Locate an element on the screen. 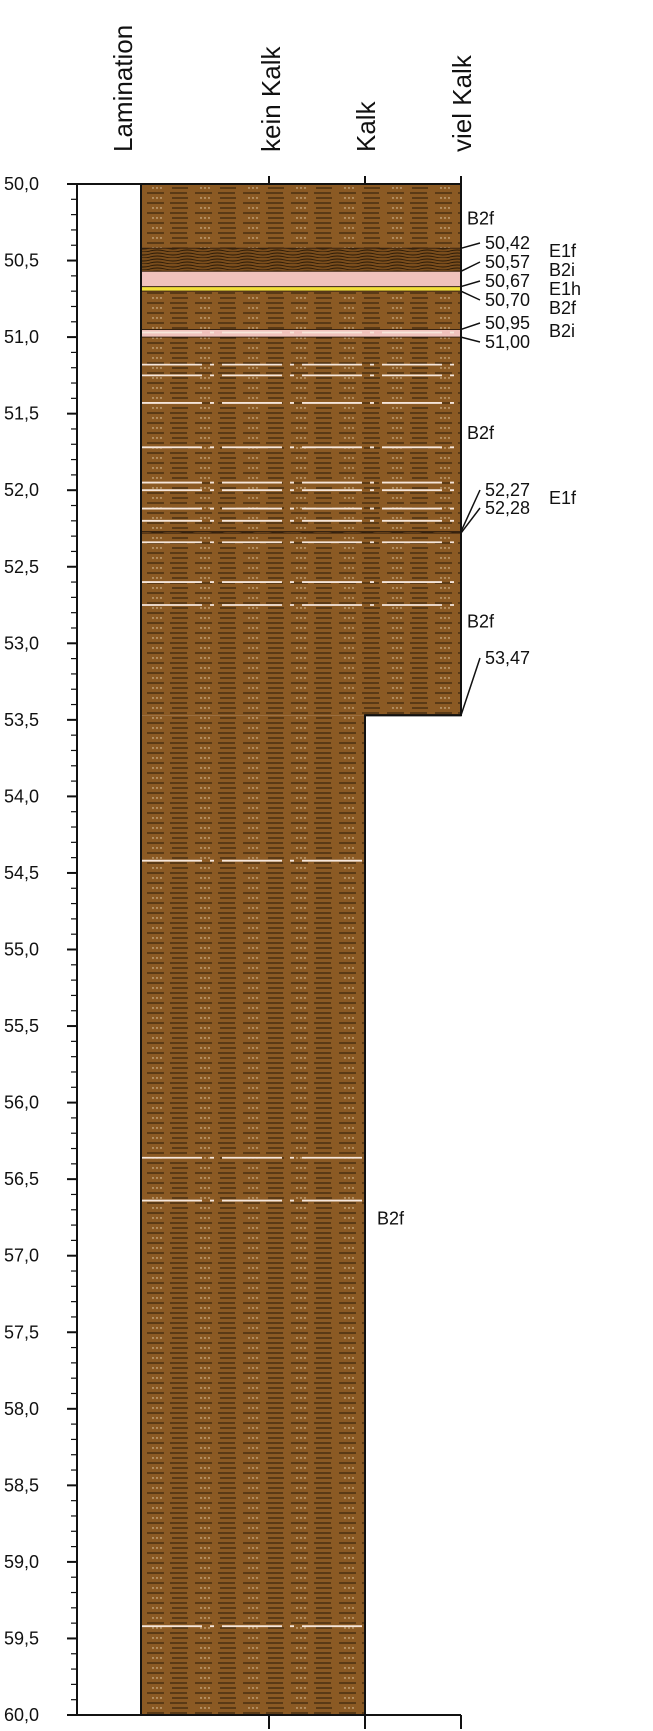 This screenshot has height=1731, width=653. depth-label: 56,0 is located at coordinates (21, 1103).